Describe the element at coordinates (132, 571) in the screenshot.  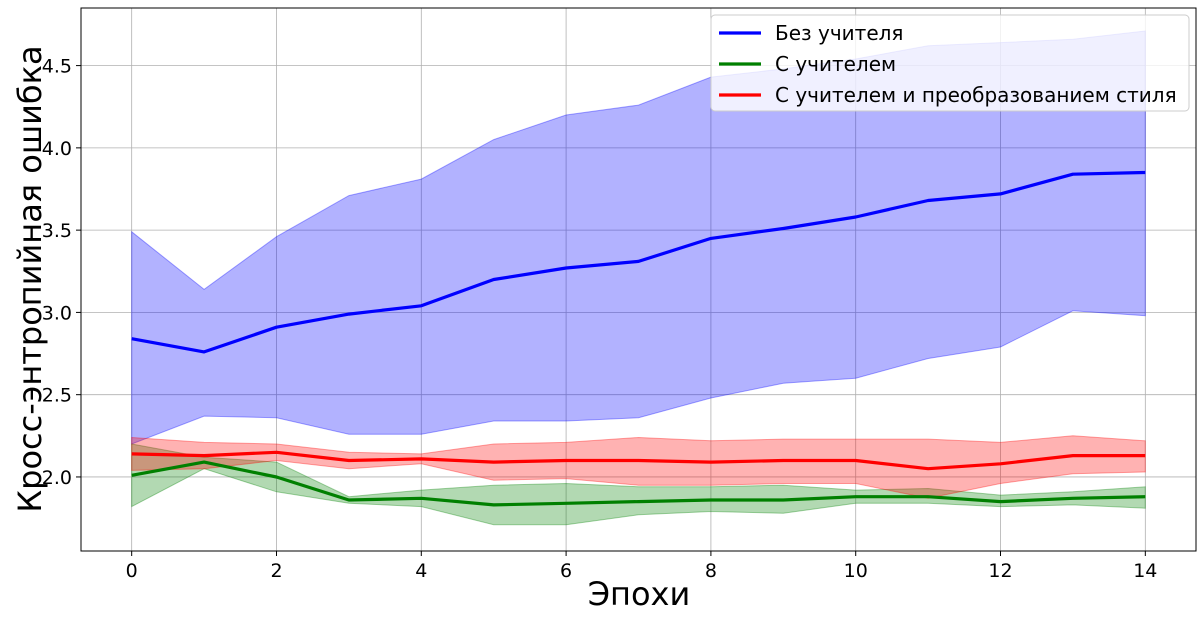
I see `x-tick-label: 0` at that location.